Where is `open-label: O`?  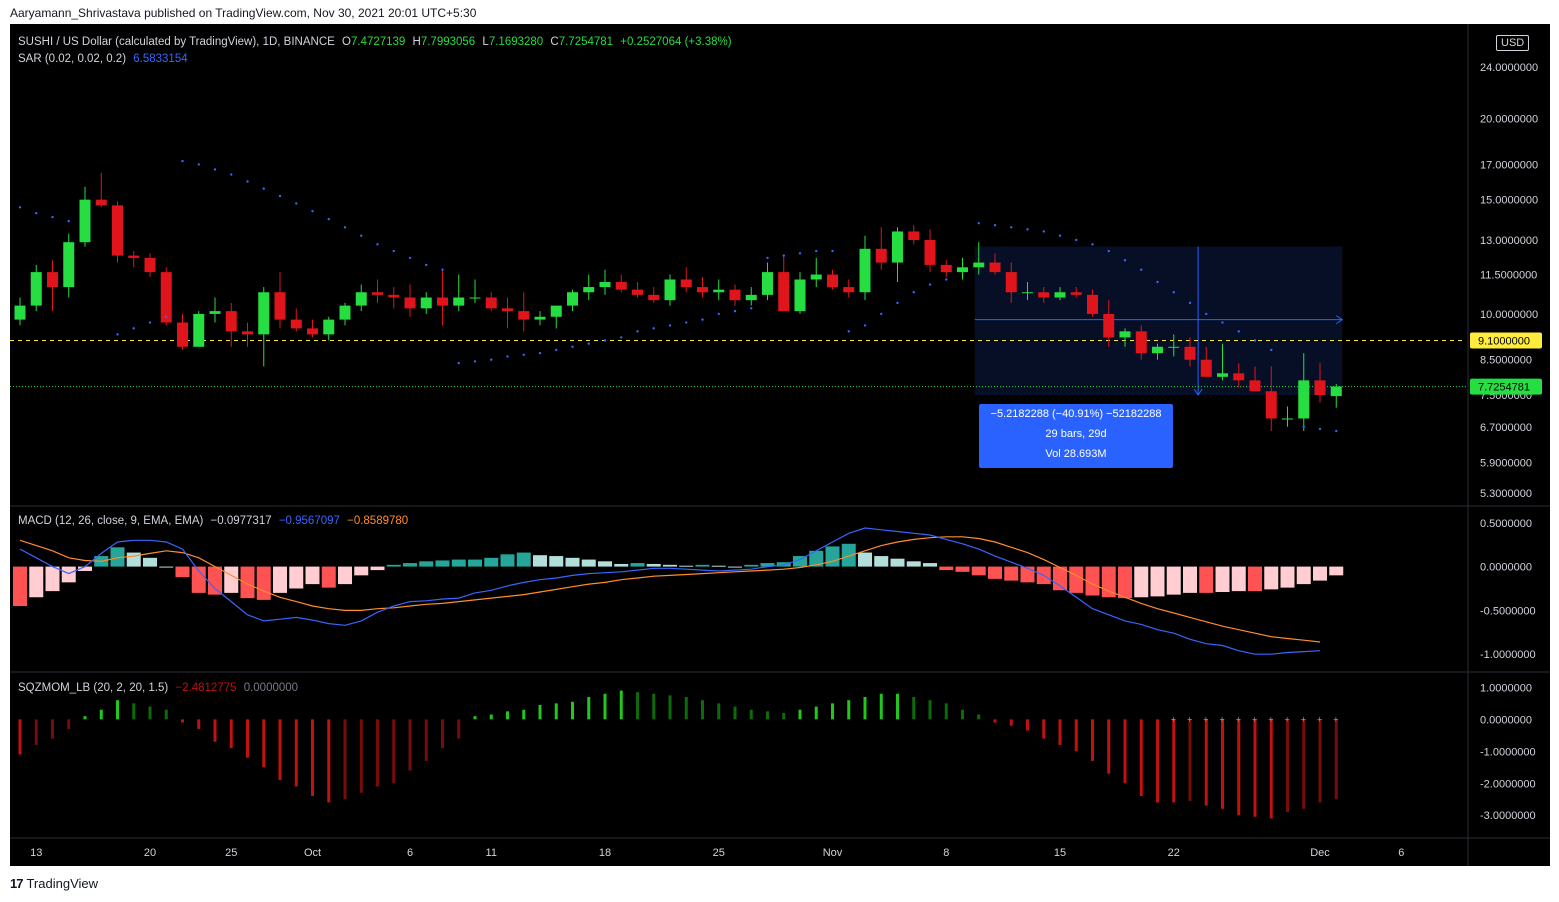
open-label: O is located at coordinates (346, 42).